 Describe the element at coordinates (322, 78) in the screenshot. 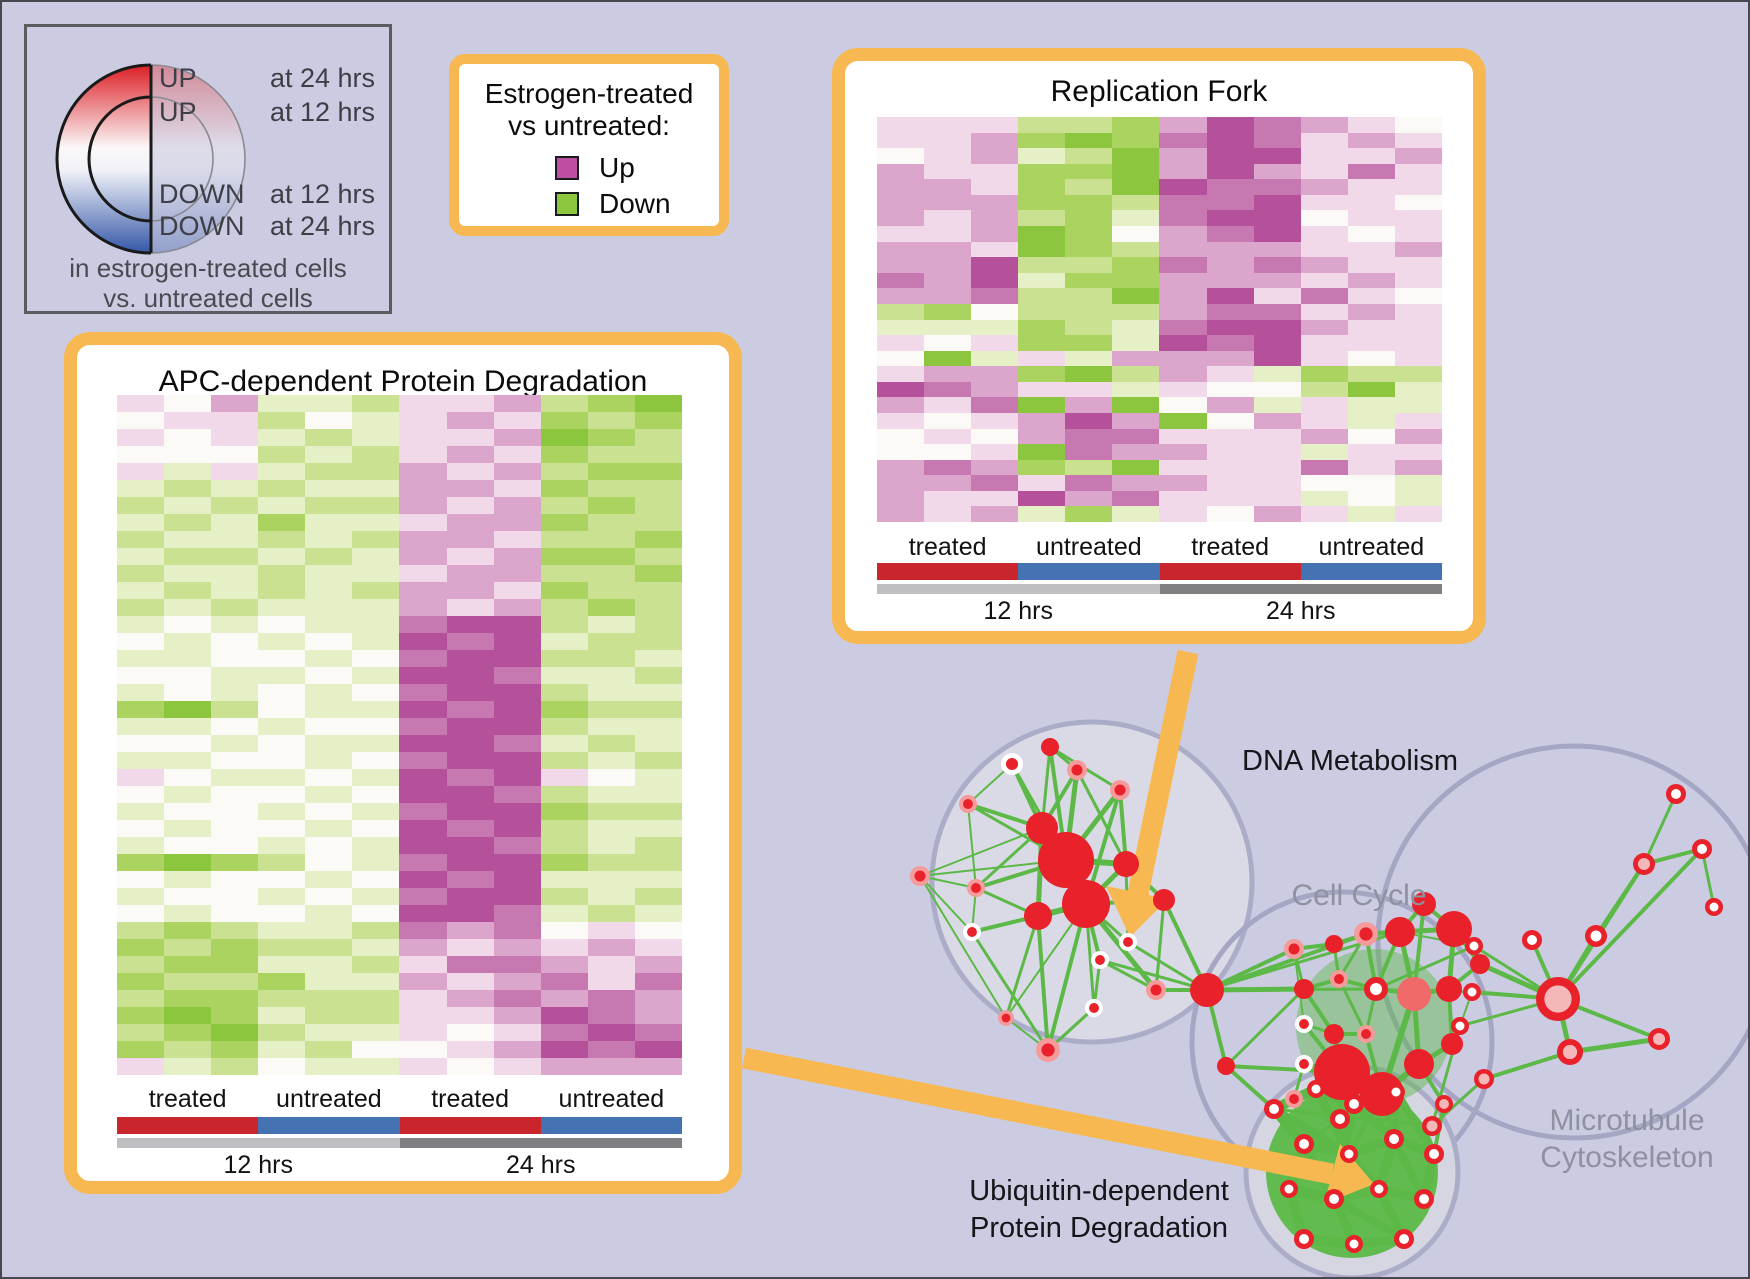

I see `legend-time-24up: at 24 hrs` at that location.